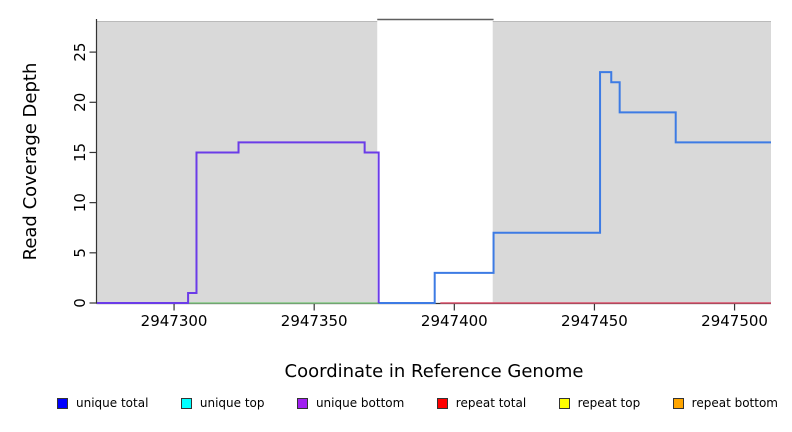 This screenshot has height=432, width=792. I want to click on legend-item-repeat-top: repeat top, so click(599, 403).